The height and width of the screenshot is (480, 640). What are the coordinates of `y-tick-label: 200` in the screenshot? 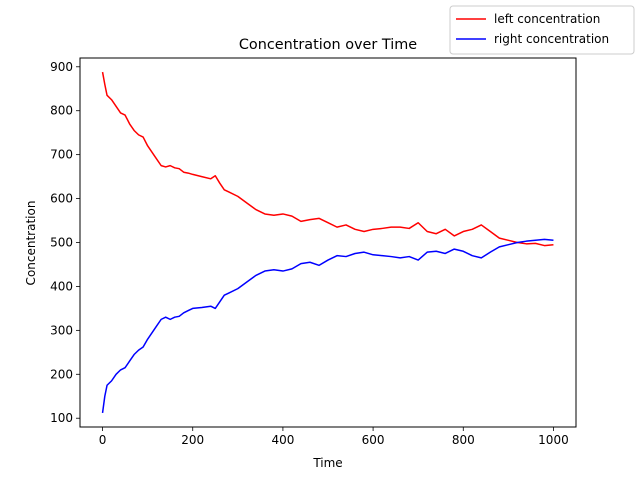 It's located at (61, 374).